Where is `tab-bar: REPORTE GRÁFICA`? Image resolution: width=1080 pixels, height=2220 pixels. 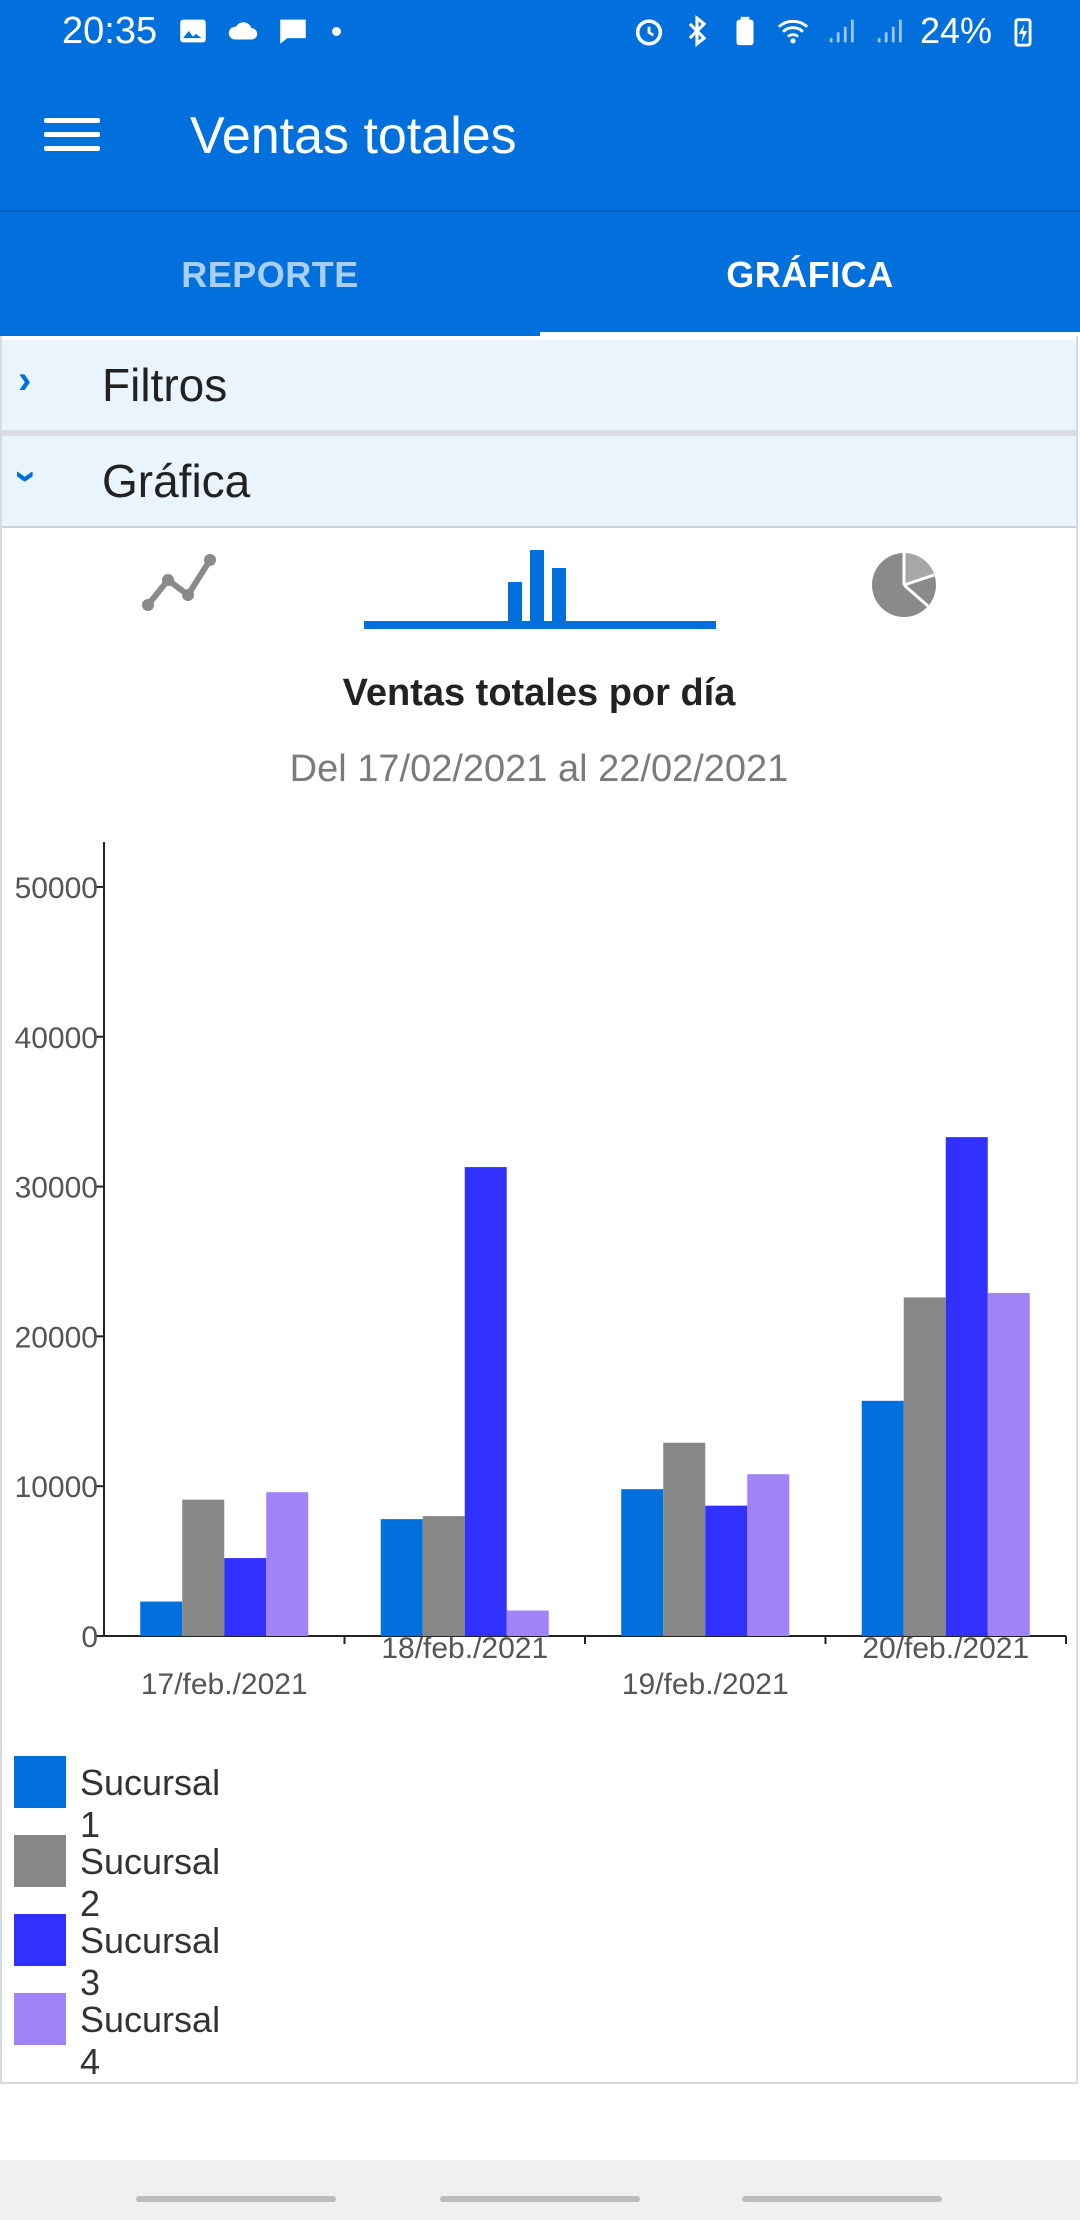 tab-bar: REPORTE GRÁFICA is located at coordinates (540, 274).